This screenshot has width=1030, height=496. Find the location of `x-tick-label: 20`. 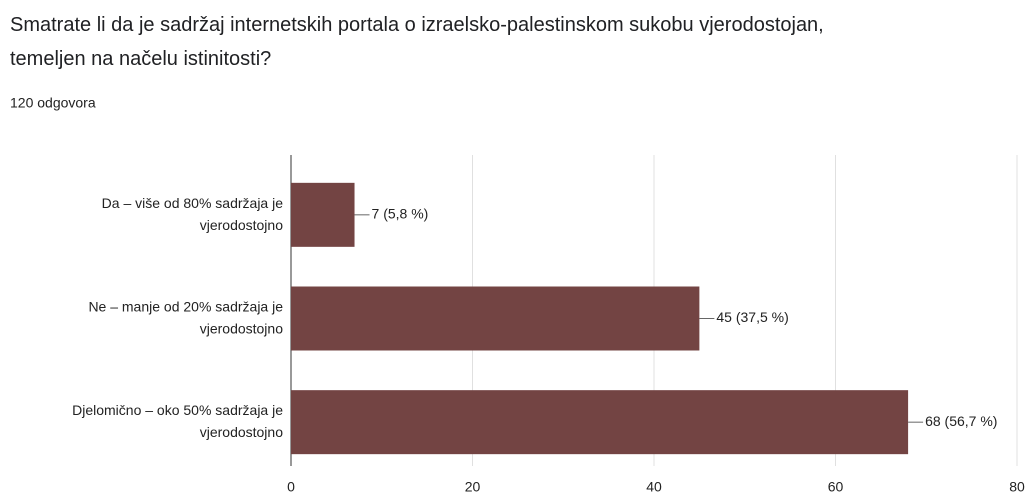

x-tick-label: 20 is located at coordinates (473, 487).